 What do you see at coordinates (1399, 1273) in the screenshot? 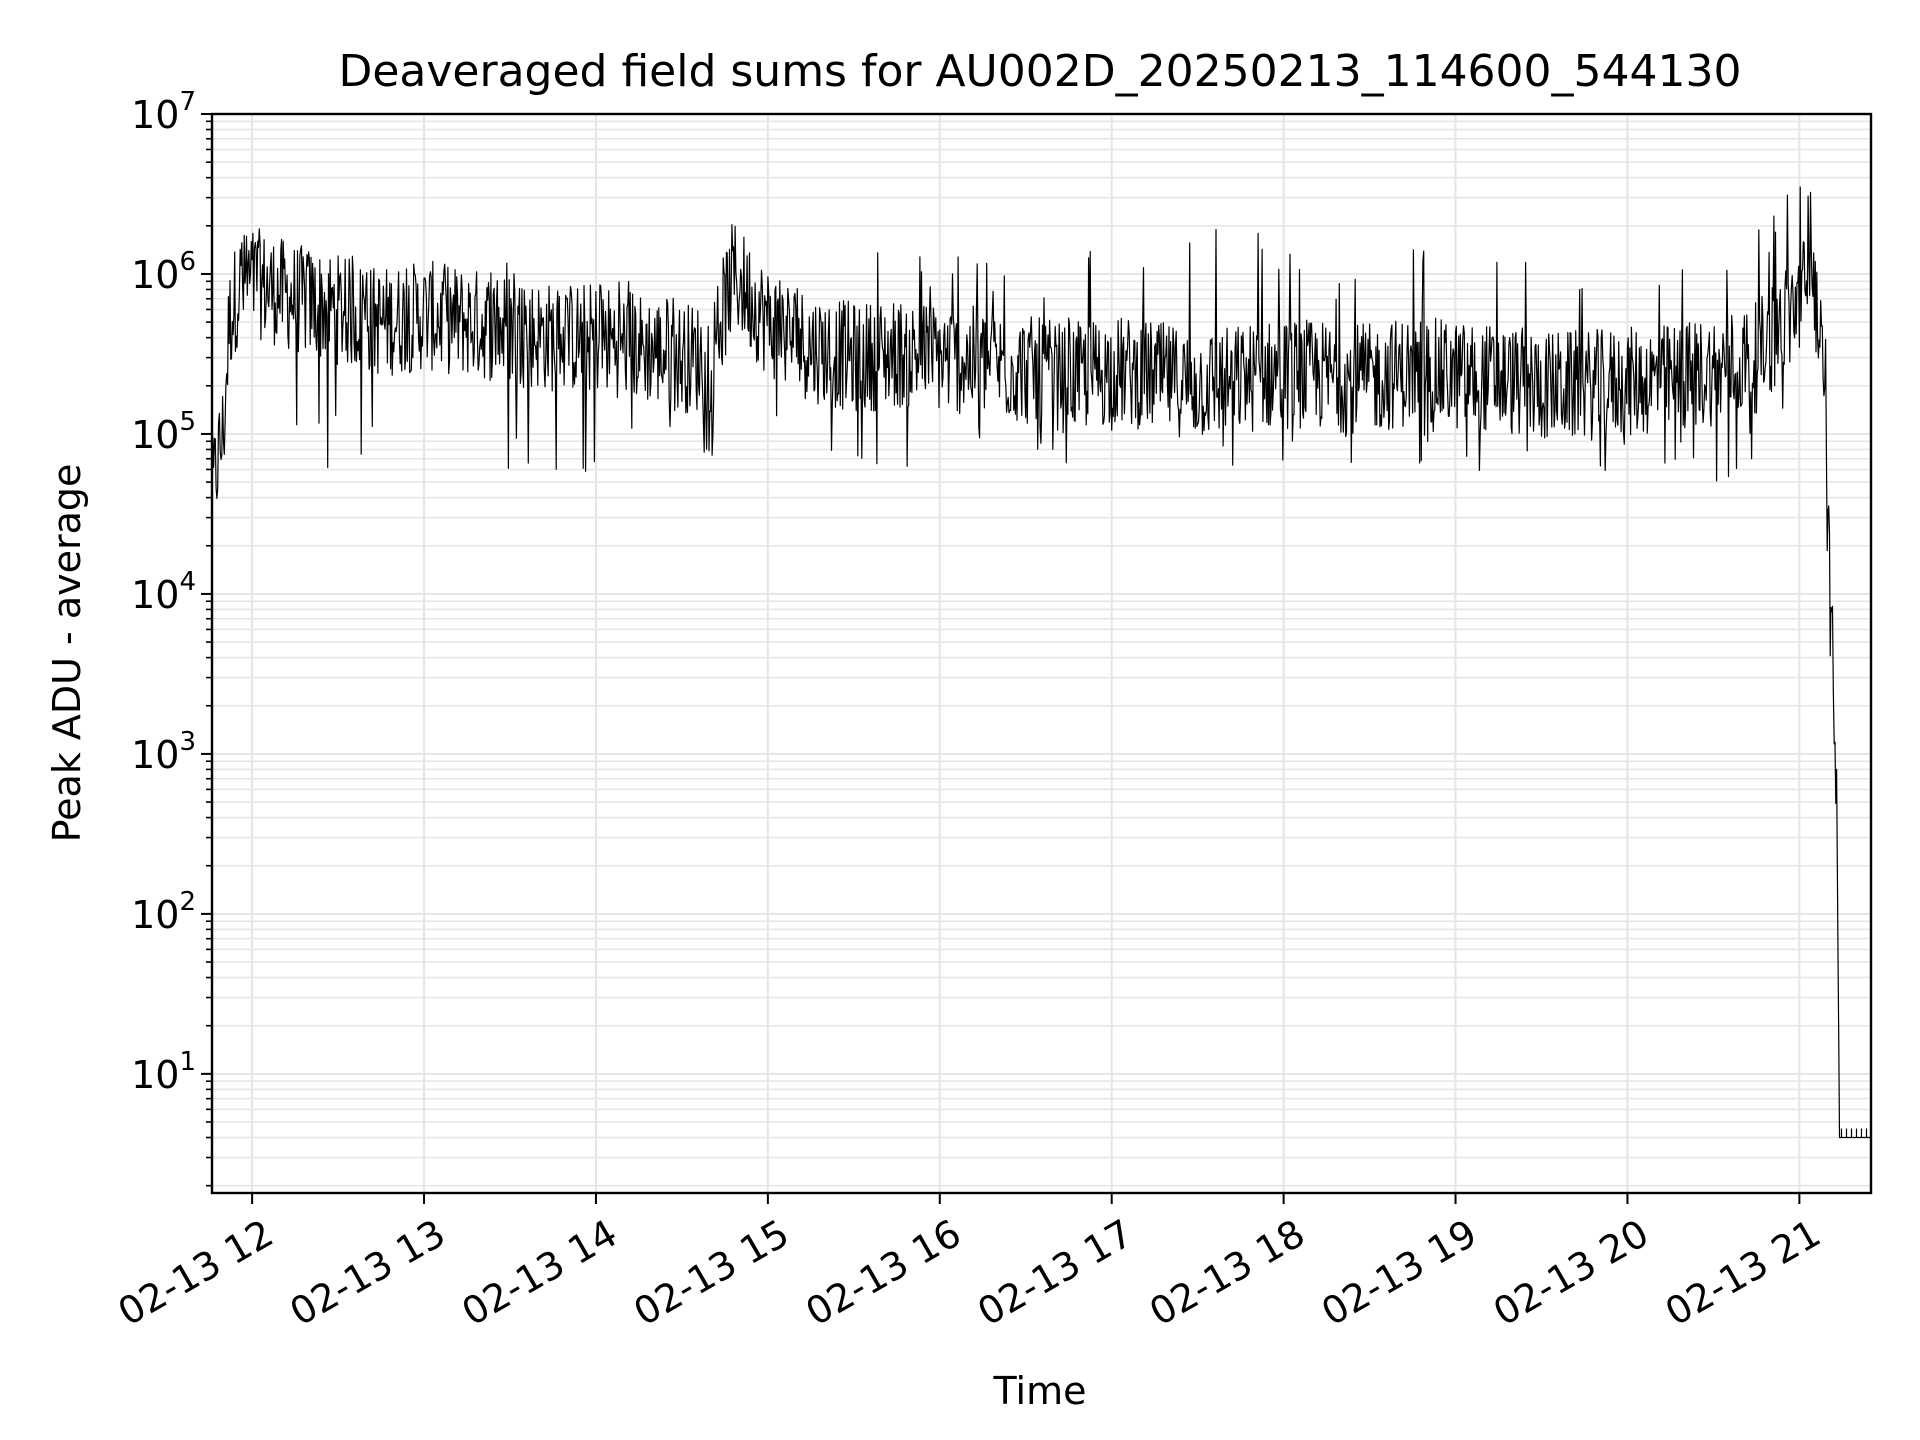
I see `x-tick-label: 02-13 19` at bounding box center [1399, 1273].